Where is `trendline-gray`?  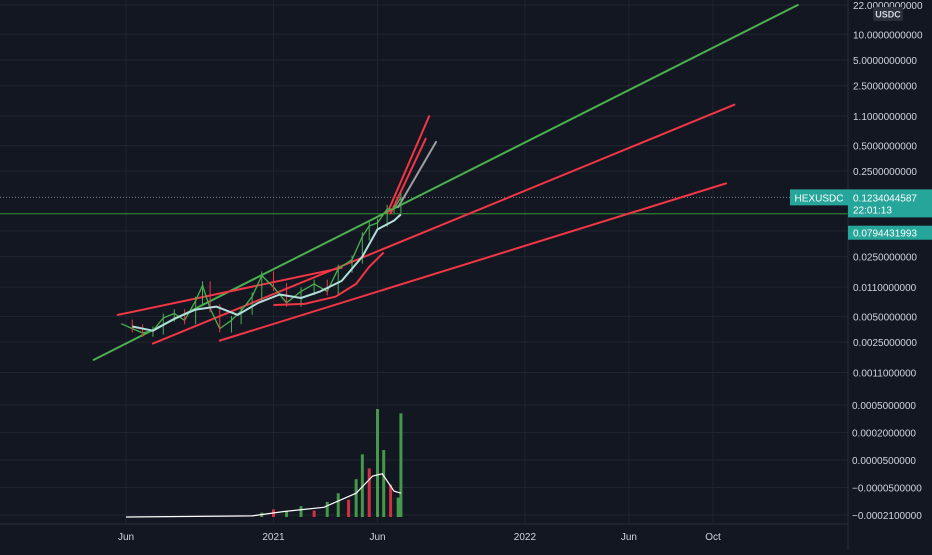
trendline-gray is located at coordinates (417, 174).